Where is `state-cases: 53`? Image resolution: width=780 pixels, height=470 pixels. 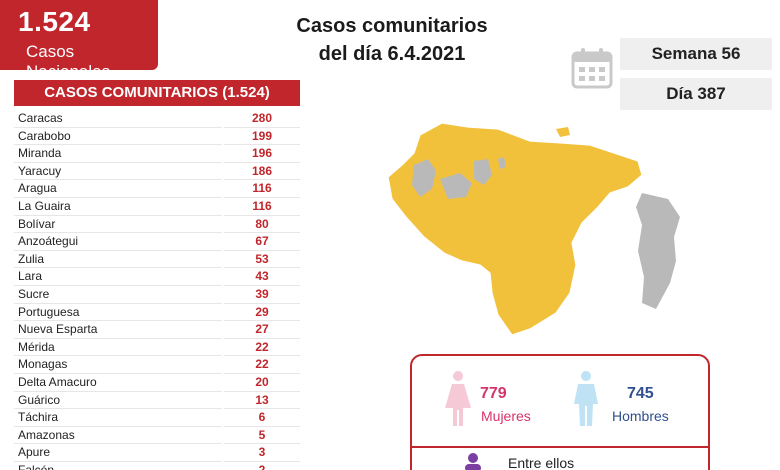
state-cases: 53 is located at coordinates (262, 260).